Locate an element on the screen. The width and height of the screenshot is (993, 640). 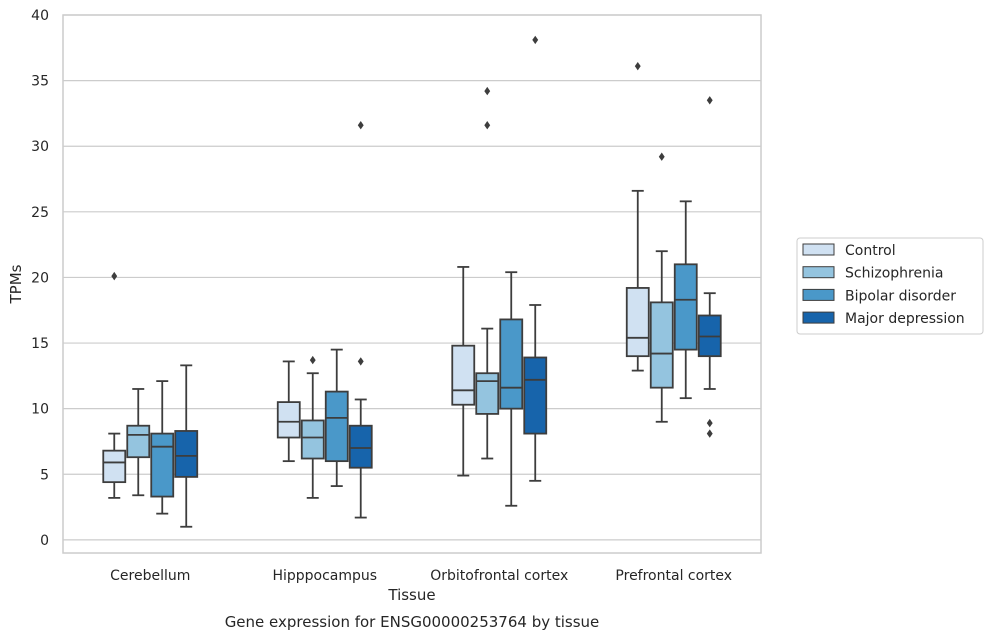
legend-label: Bipolar disorder is located at coordinates (900, 296).